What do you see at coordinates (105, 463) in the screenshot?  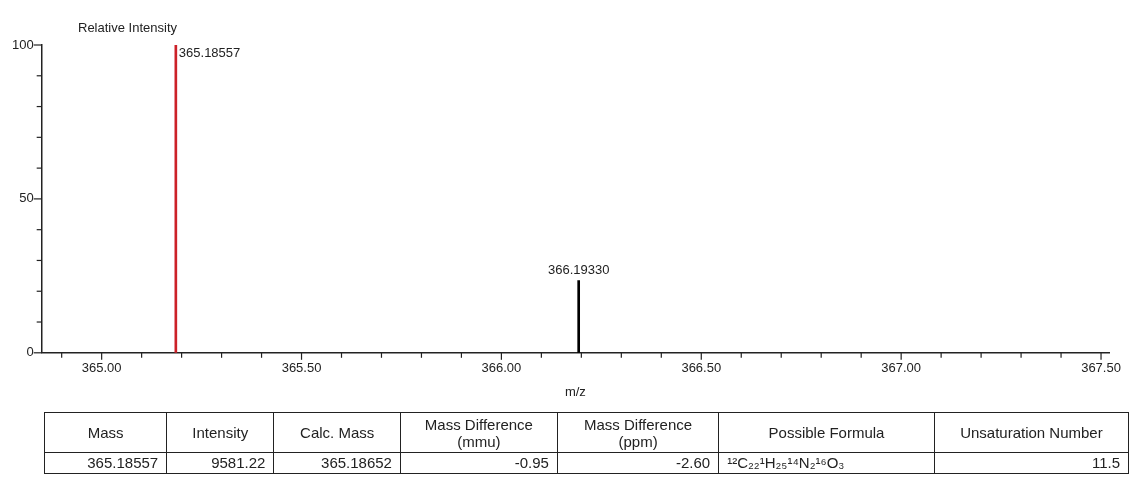 I see `text: 365.18557` at bounding box center [105, 463].